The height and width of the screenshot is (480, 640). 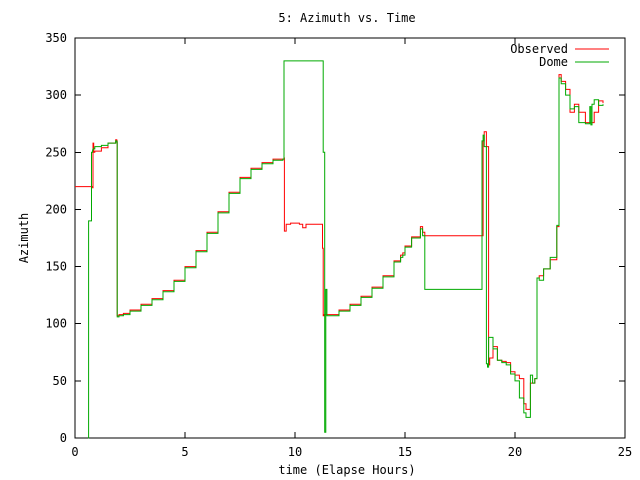 What do you see at coordinates (56, 152) in the screenshot?
I see `y-tick-label: 250` at bounding box center [56, 152].